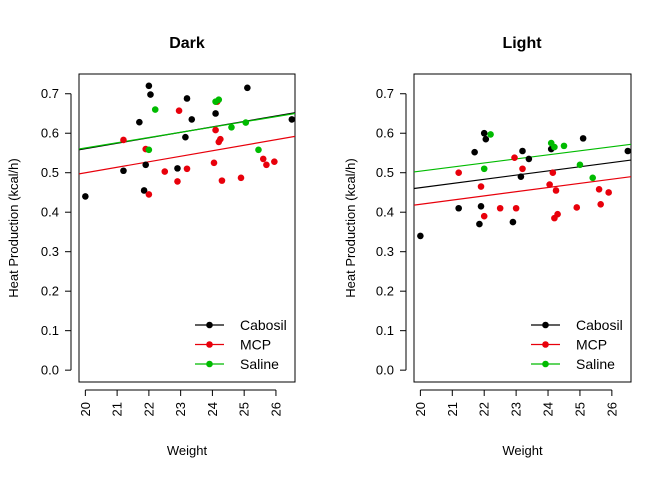  What do you see at coordinates (385, 93) in the screenshot?
I see `y-tick-label: 0.7` at bounding box center [385, 93].